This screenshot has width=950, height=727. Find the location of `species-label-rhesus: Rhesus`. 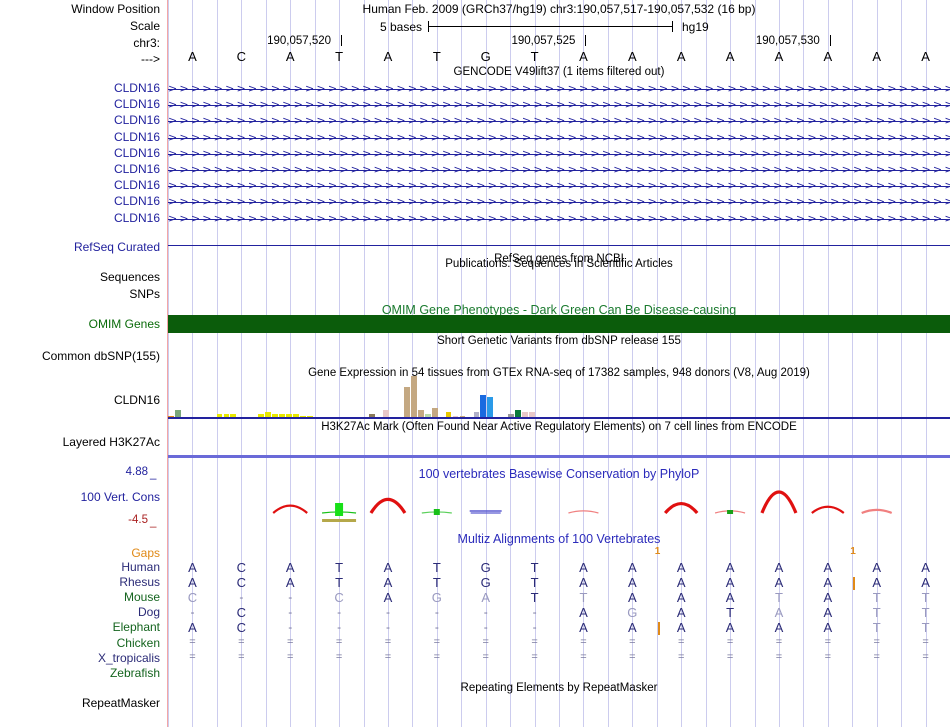

species-label-rhesus: Rhesus is located at coordinates (139, 582).